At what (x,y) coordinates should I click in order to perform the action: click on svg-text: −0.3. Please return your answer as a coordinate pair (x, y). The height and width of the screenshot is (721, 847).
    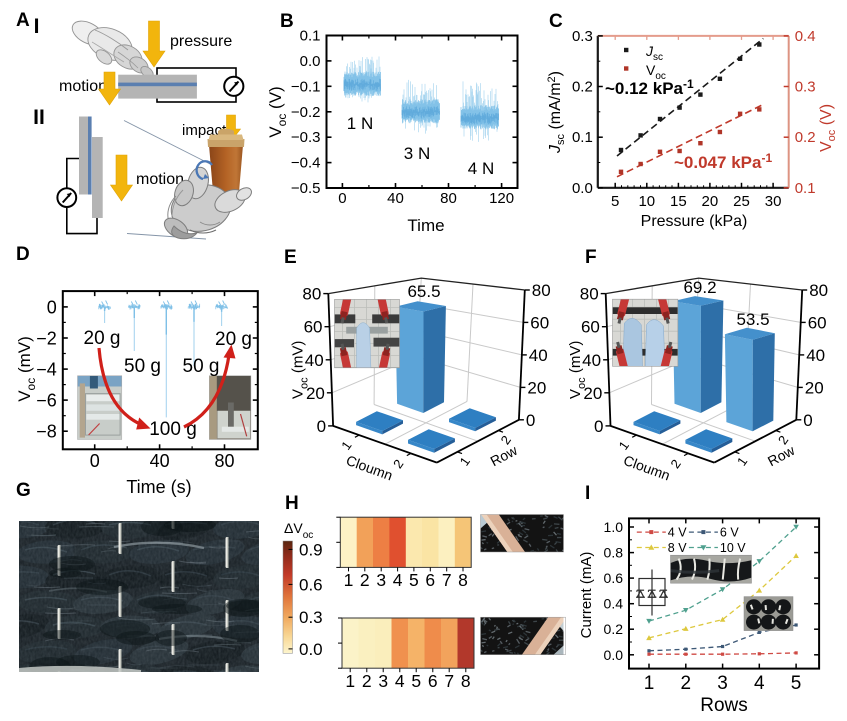
    Looking at the image, I should click on (306, 137).